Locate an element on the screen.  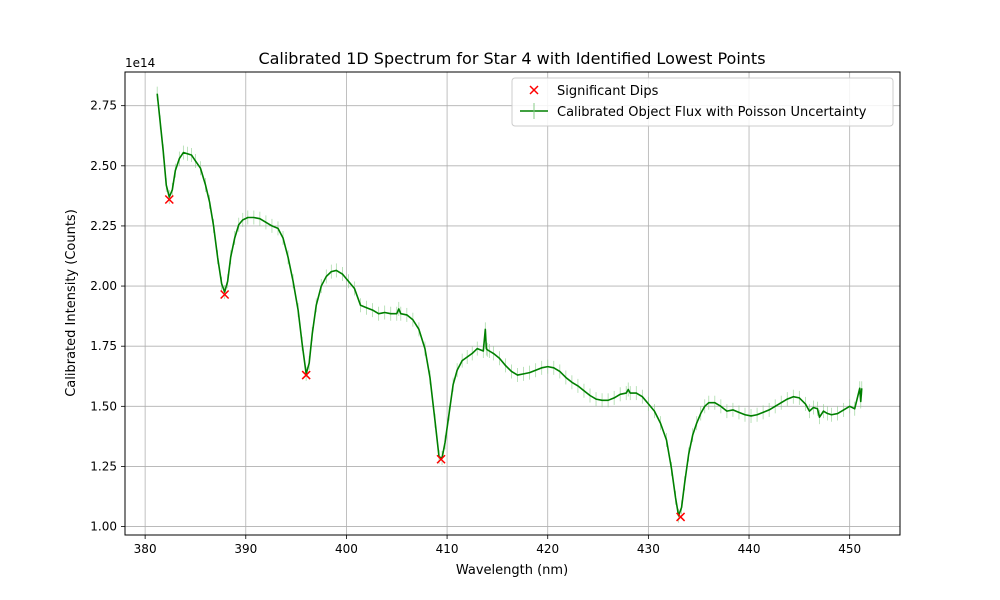
x-tick-label: 450 is located at coordinates (849, 549).